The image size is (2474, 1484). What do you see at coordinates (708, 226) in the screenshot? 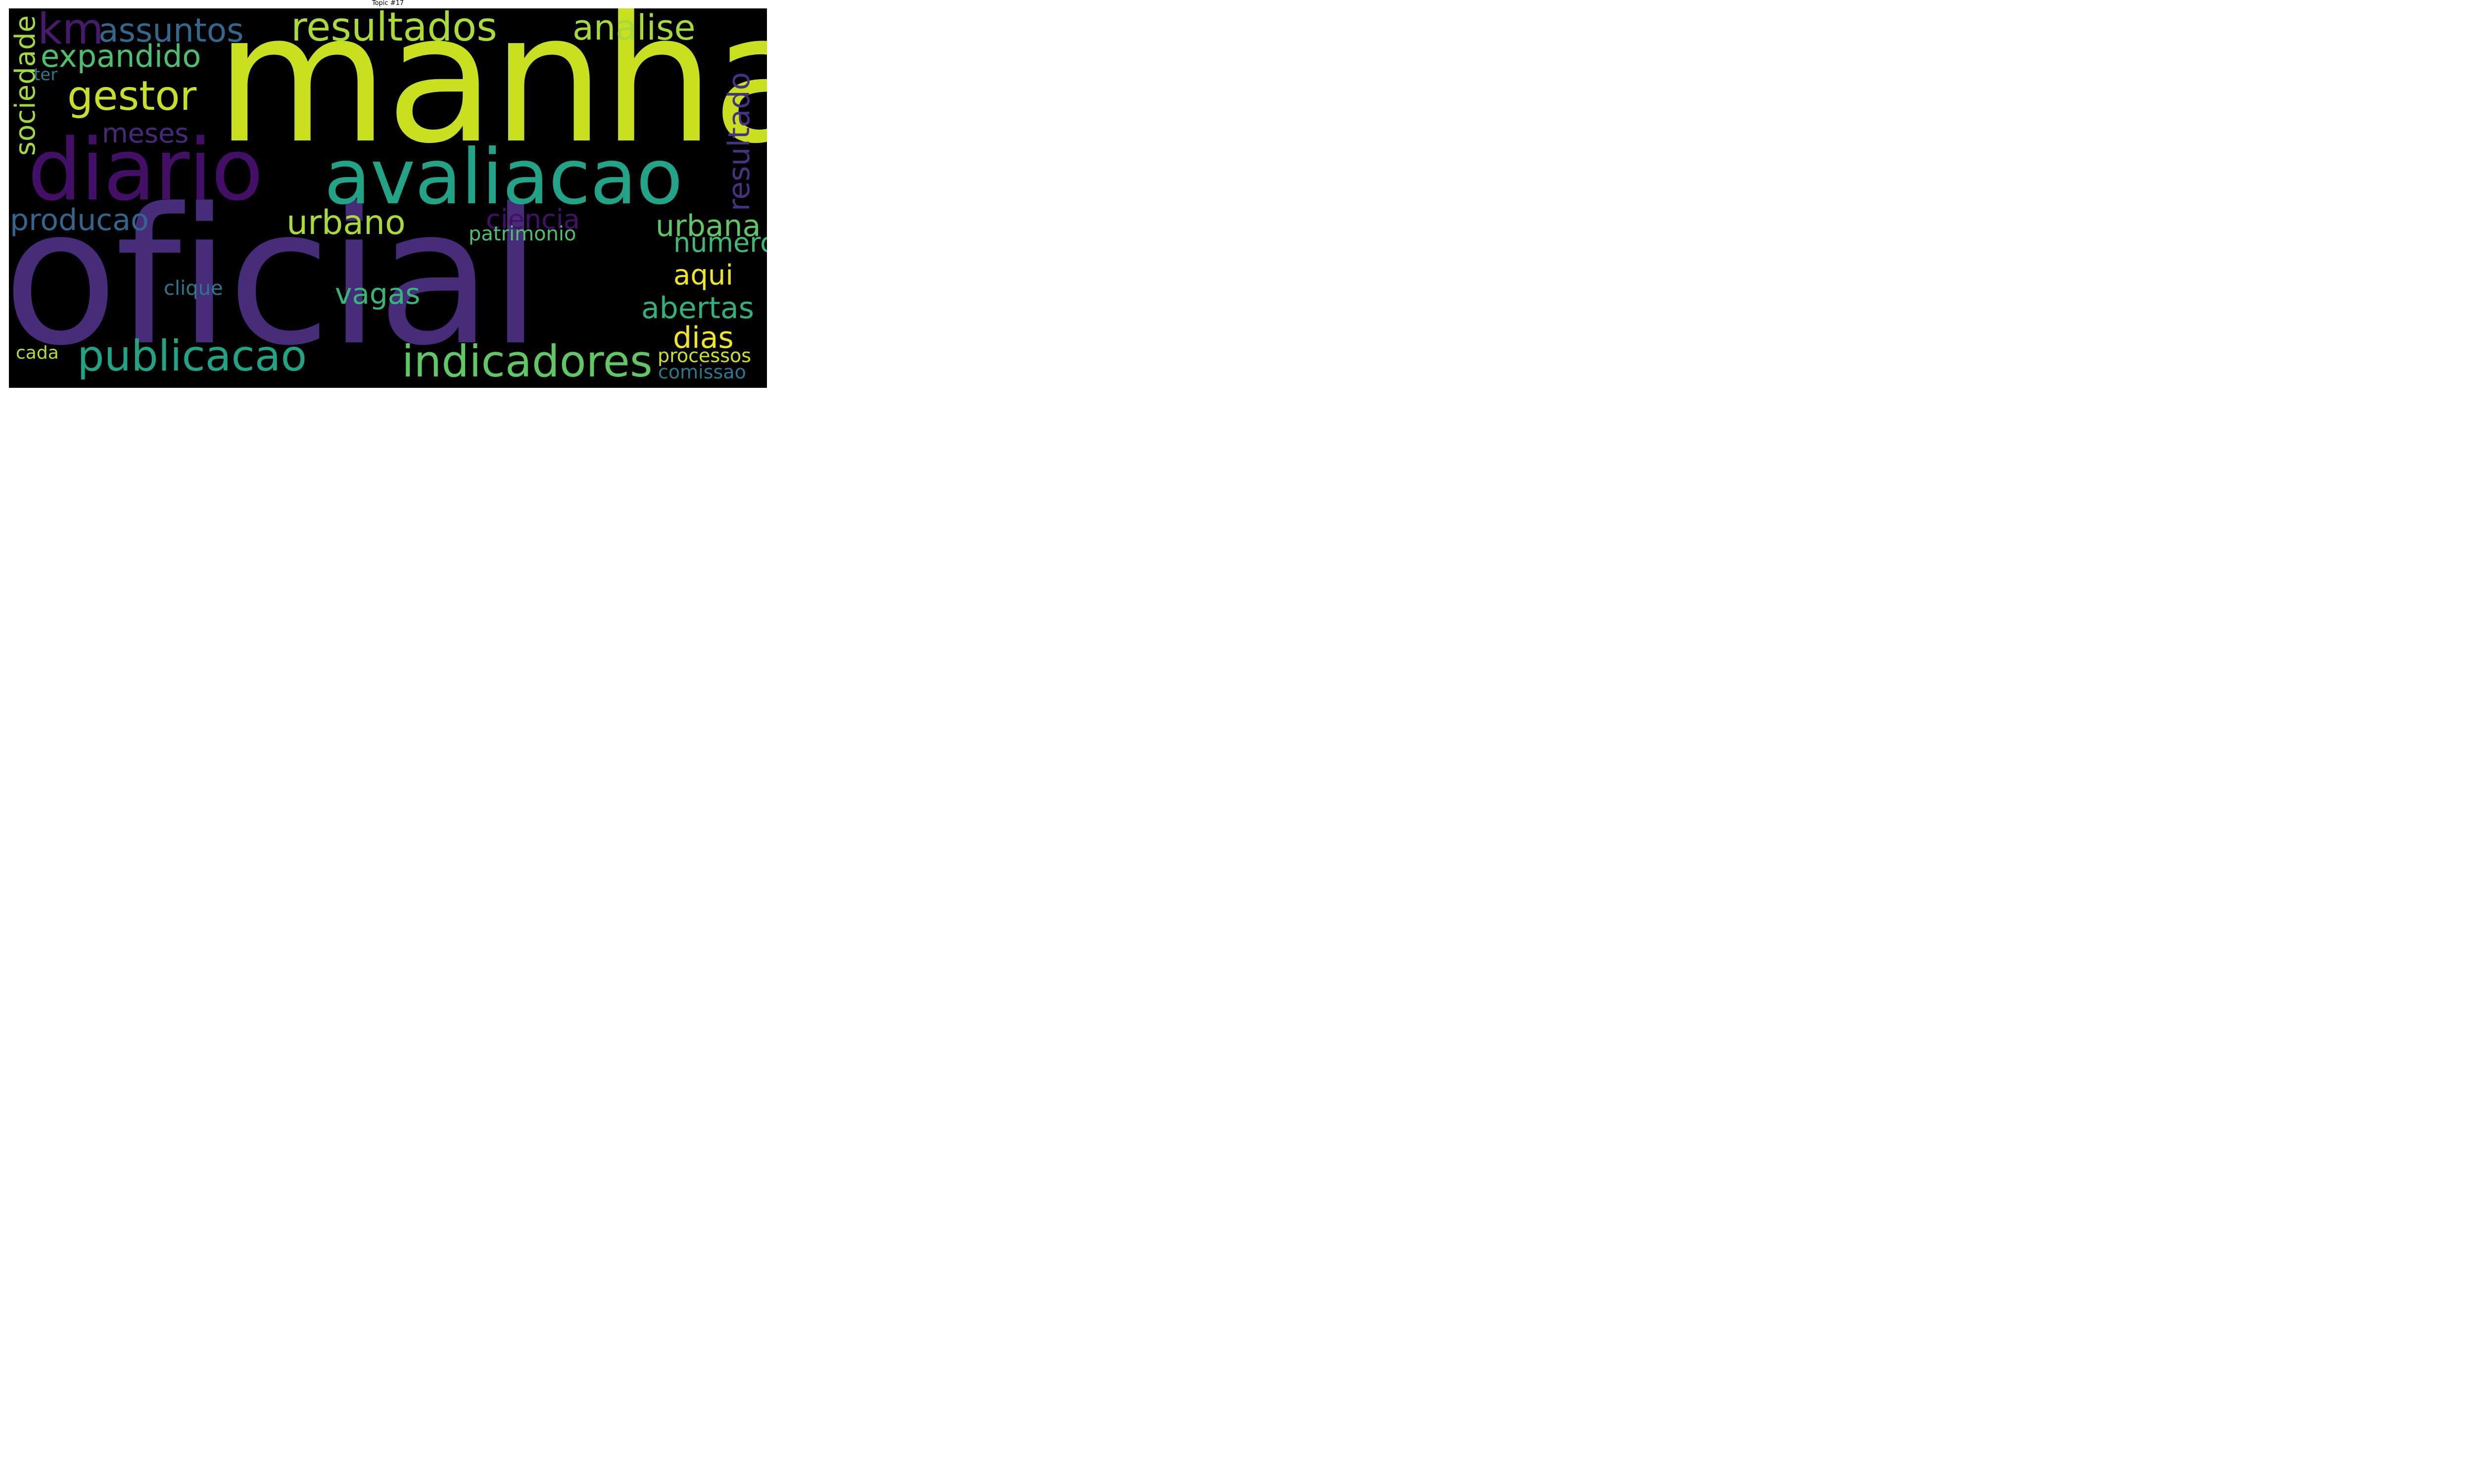
I see `word-urbana: urbana` at bounding box center [708, 226].